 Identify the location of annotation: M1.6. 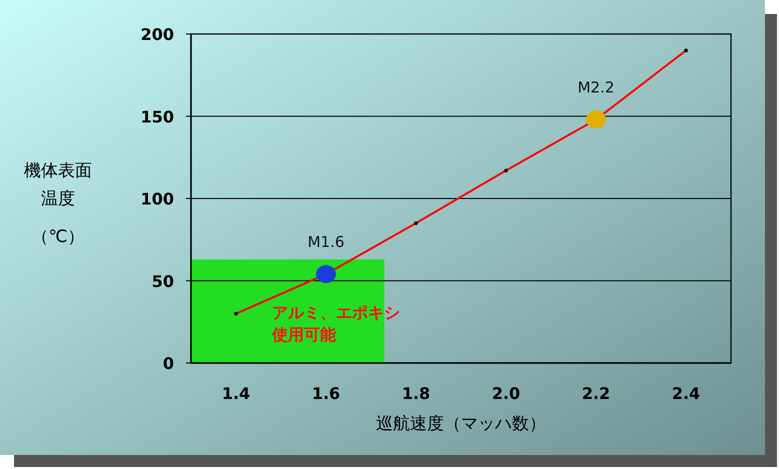
(326, 242).